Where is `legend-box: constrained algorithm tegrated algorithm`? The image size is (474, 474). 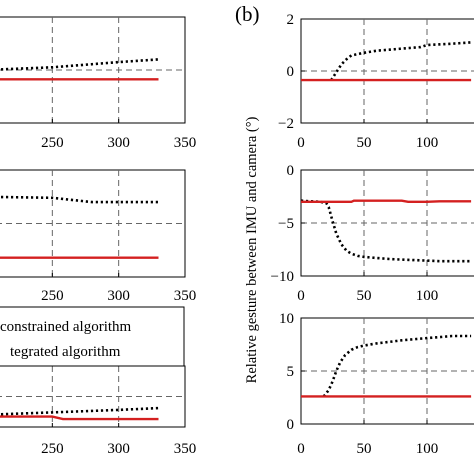 legend-box: constrained algorithm tegrated algorithm is located at coordinates (92, 336).